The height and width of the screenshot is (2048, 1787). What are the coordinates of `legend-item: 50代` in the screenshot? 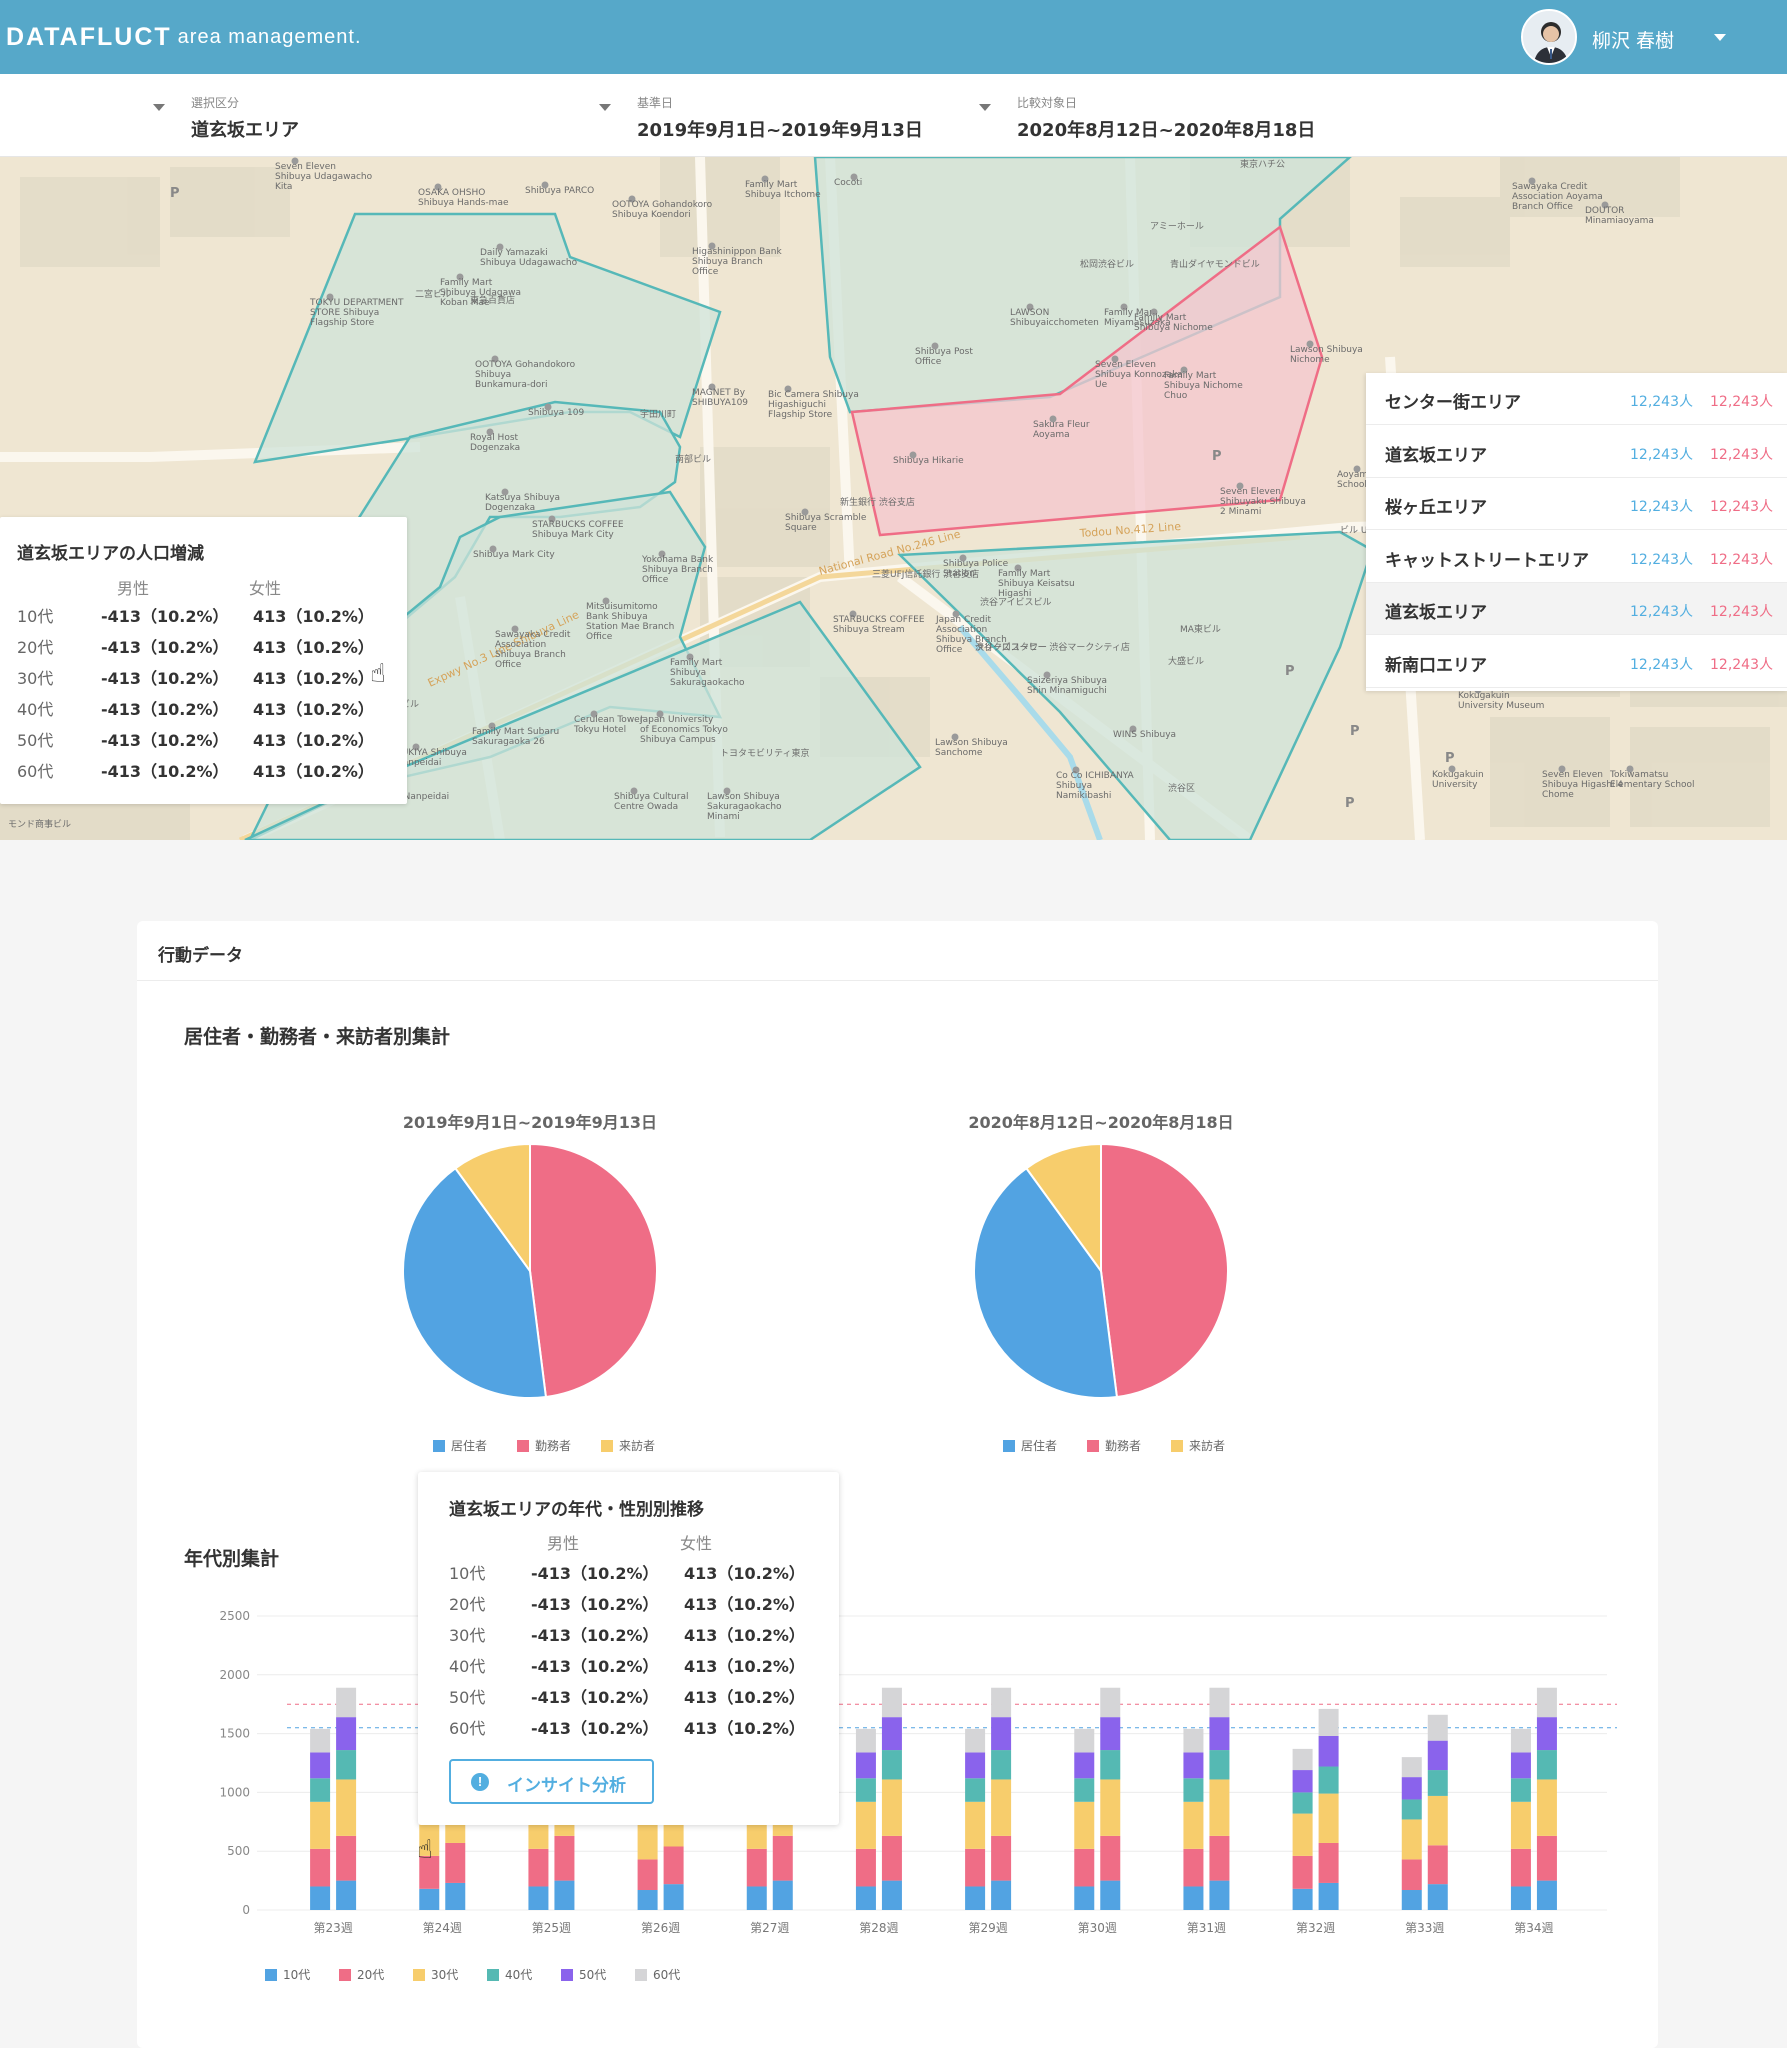 It's located at (583, 1974).